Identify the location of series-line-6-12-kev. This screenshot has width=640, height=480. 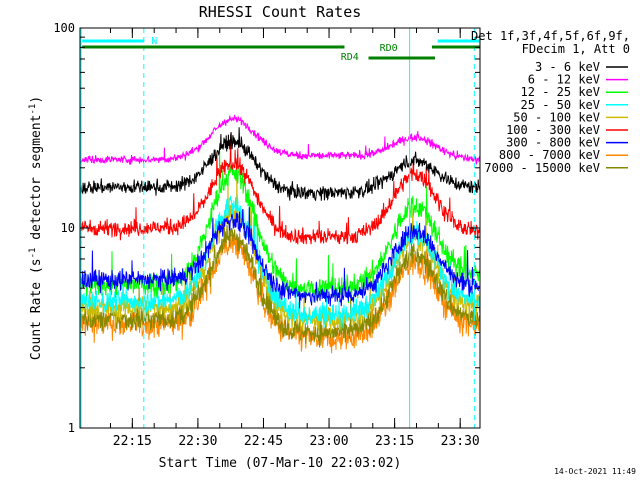
(280, 139).